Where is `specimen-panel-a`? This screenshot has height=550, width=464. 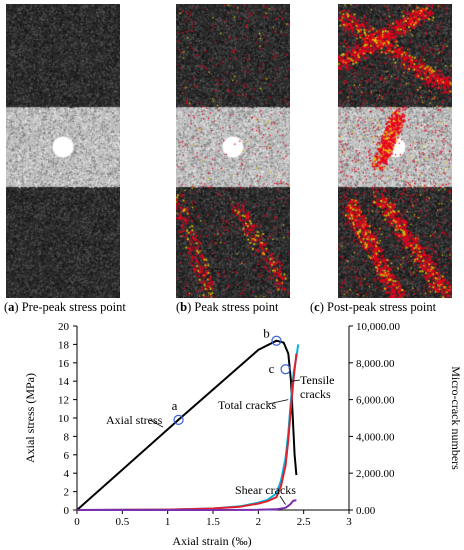
specimen-panel-a is located at coordinates (63, 151).